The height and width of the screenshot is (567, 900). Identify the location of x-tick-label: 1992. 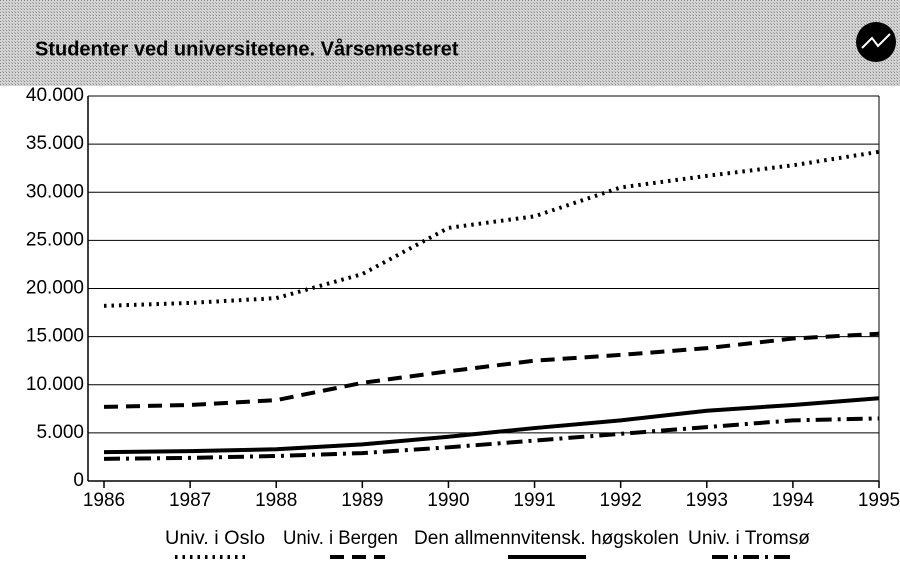
(621, 500).